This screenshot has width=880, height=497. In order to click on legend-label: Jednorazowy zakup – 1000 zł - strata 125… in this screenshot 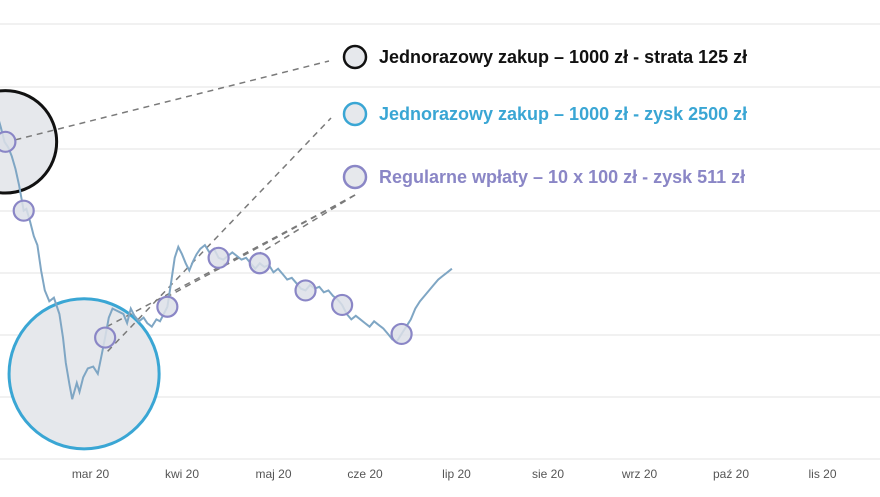, I will do `click(563, 57)`.